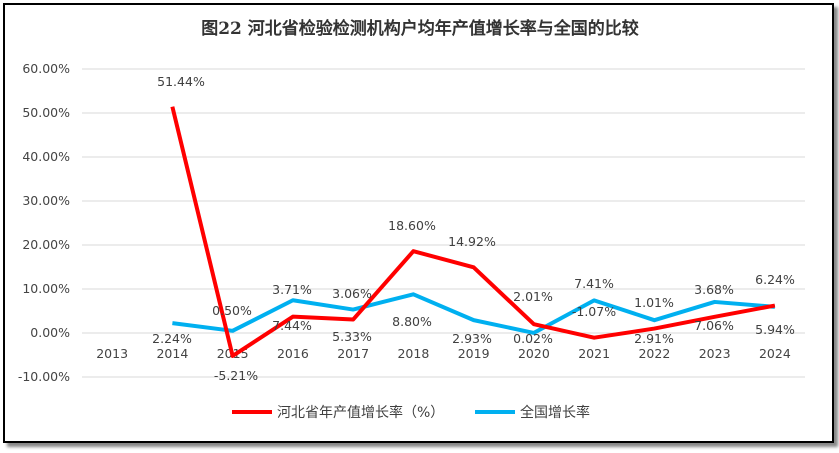 Image resolution: width=839 pixels, height=453 pixels. Describe the element at coordinates (46, 112) in the screenshot. I see `y-tick-label: 50.00%` at that location.